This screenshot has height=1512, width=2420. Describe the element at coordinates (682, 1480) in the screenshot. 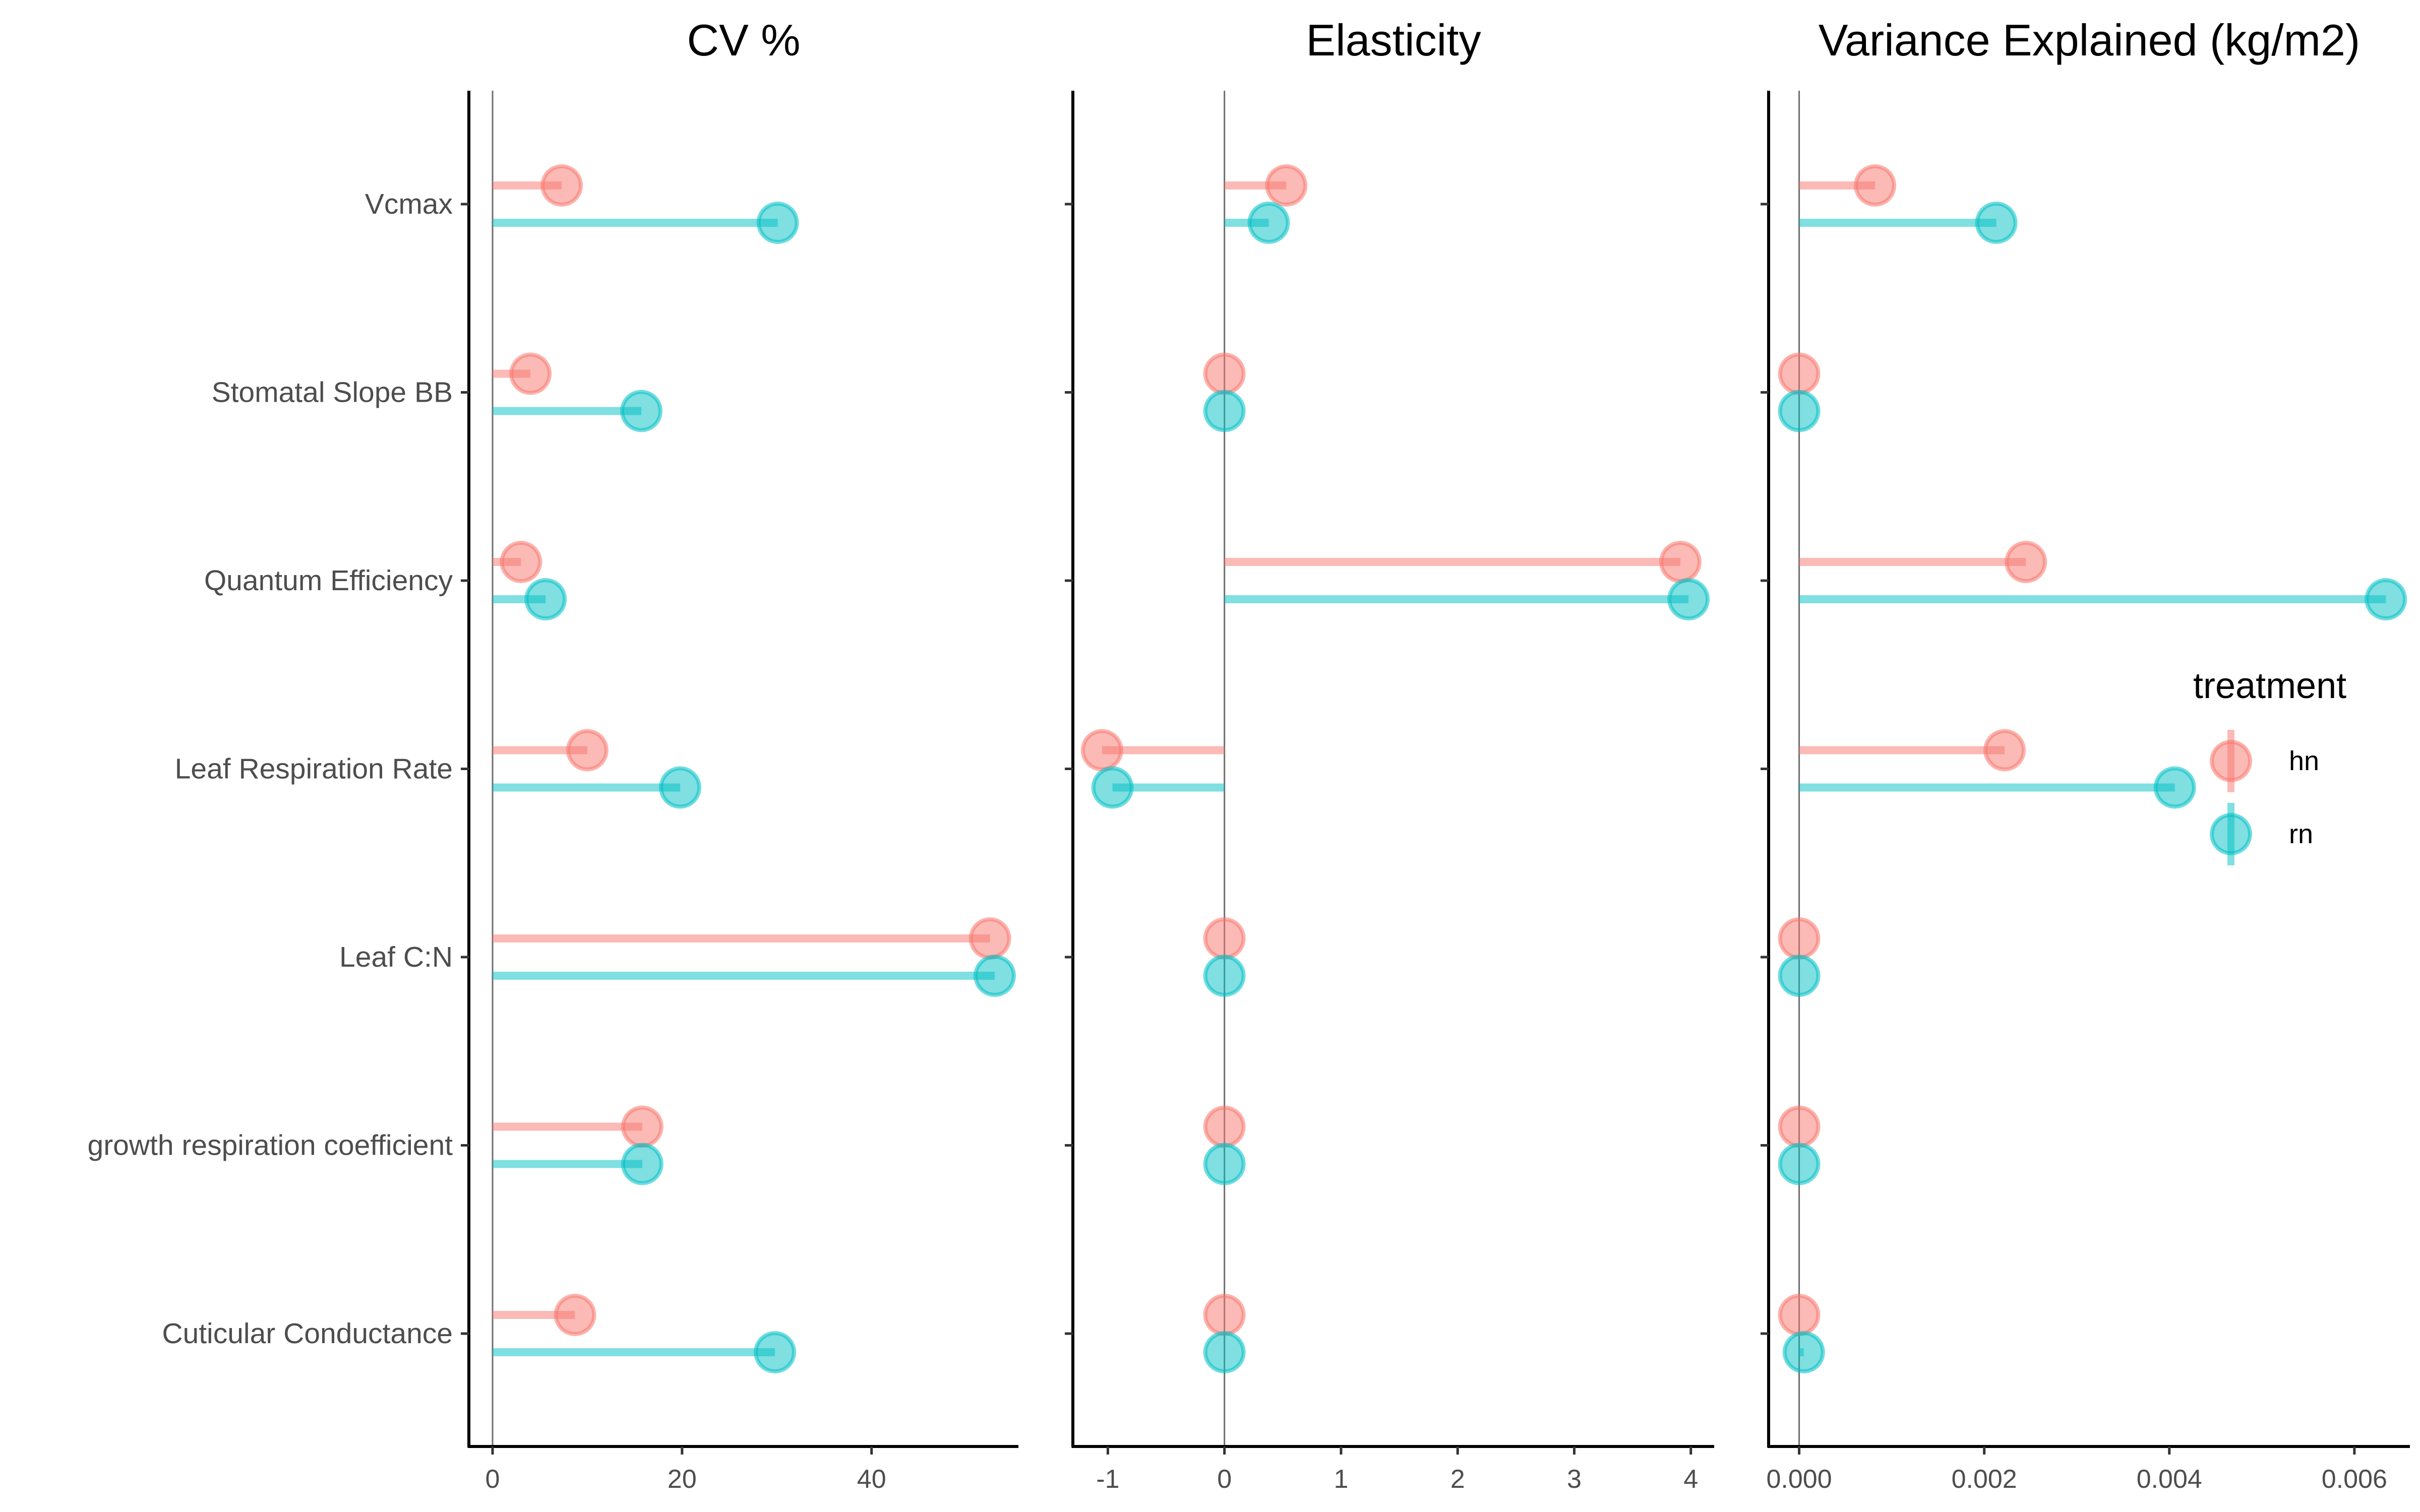

I see `x-tick-label-cv-1: 20` at that location.